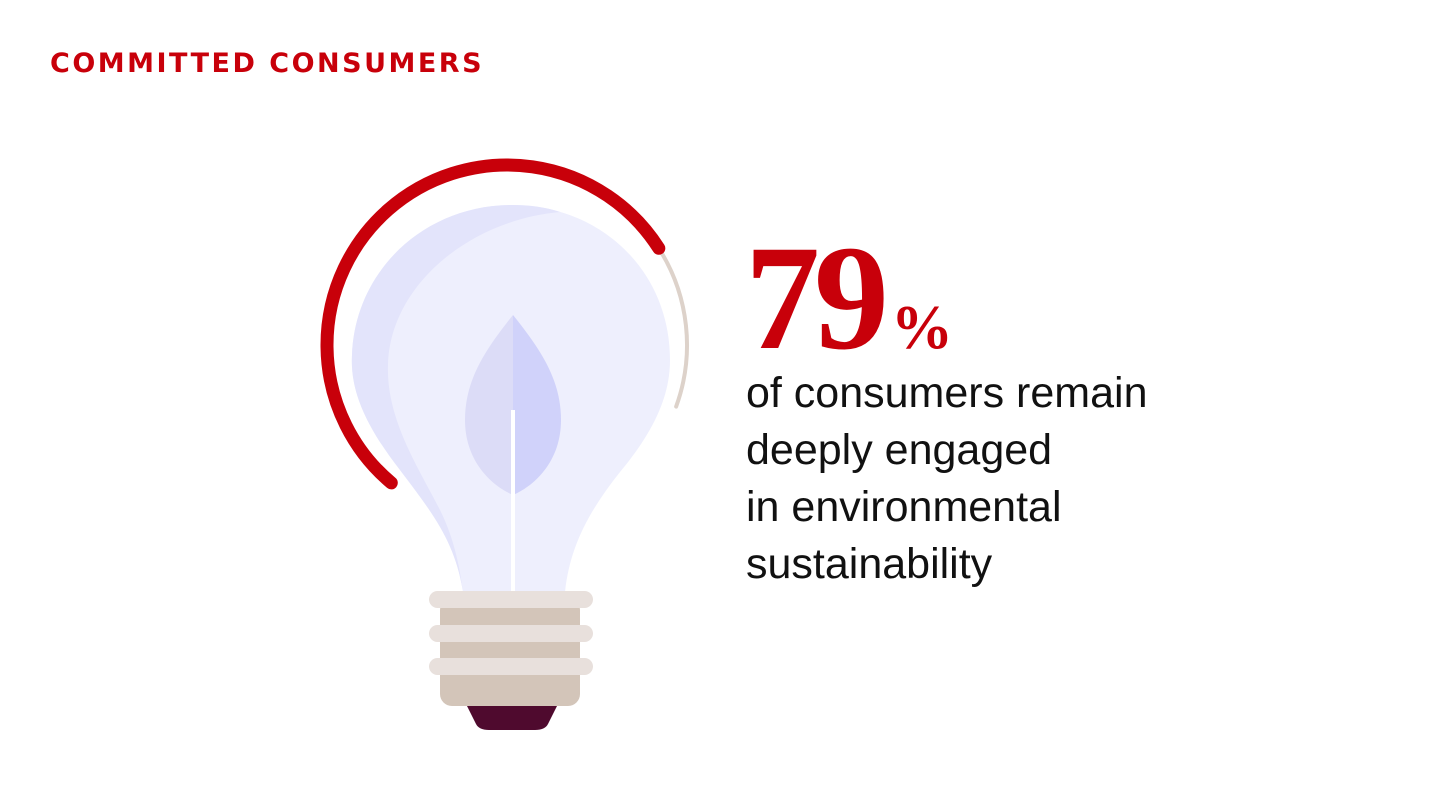  Describe the element at coordinates (455, 398) in the screenshot. I see `bulb-glass-shade` at that location.